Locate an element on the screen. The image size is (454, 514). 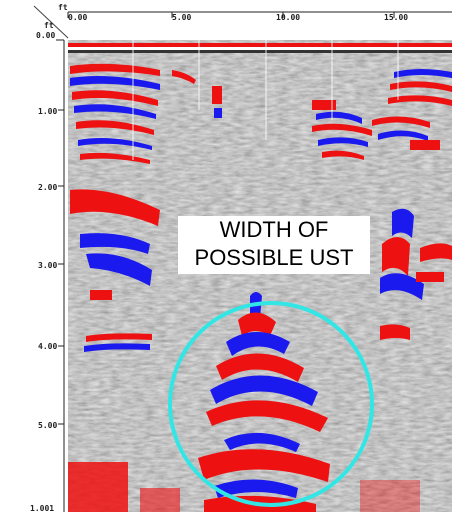
surface-band-red is located at coordinates (260, 45).